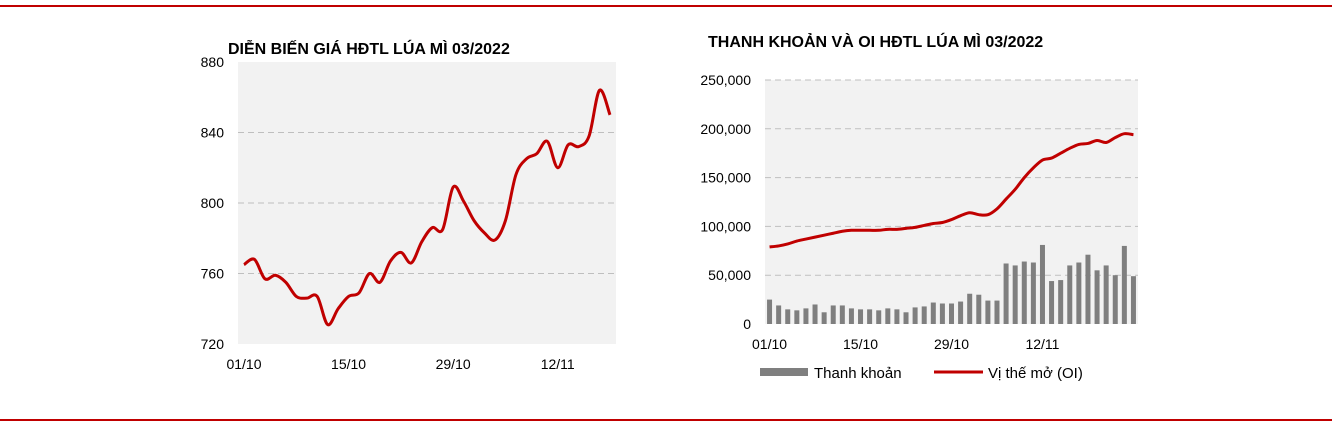  Describe the element at coordinates (369, 48) in the screenshot. I see `price-chart-title: DIỄN BIẾN GIÁ HĐTL LÚA MÌ 03/2022` at that location.